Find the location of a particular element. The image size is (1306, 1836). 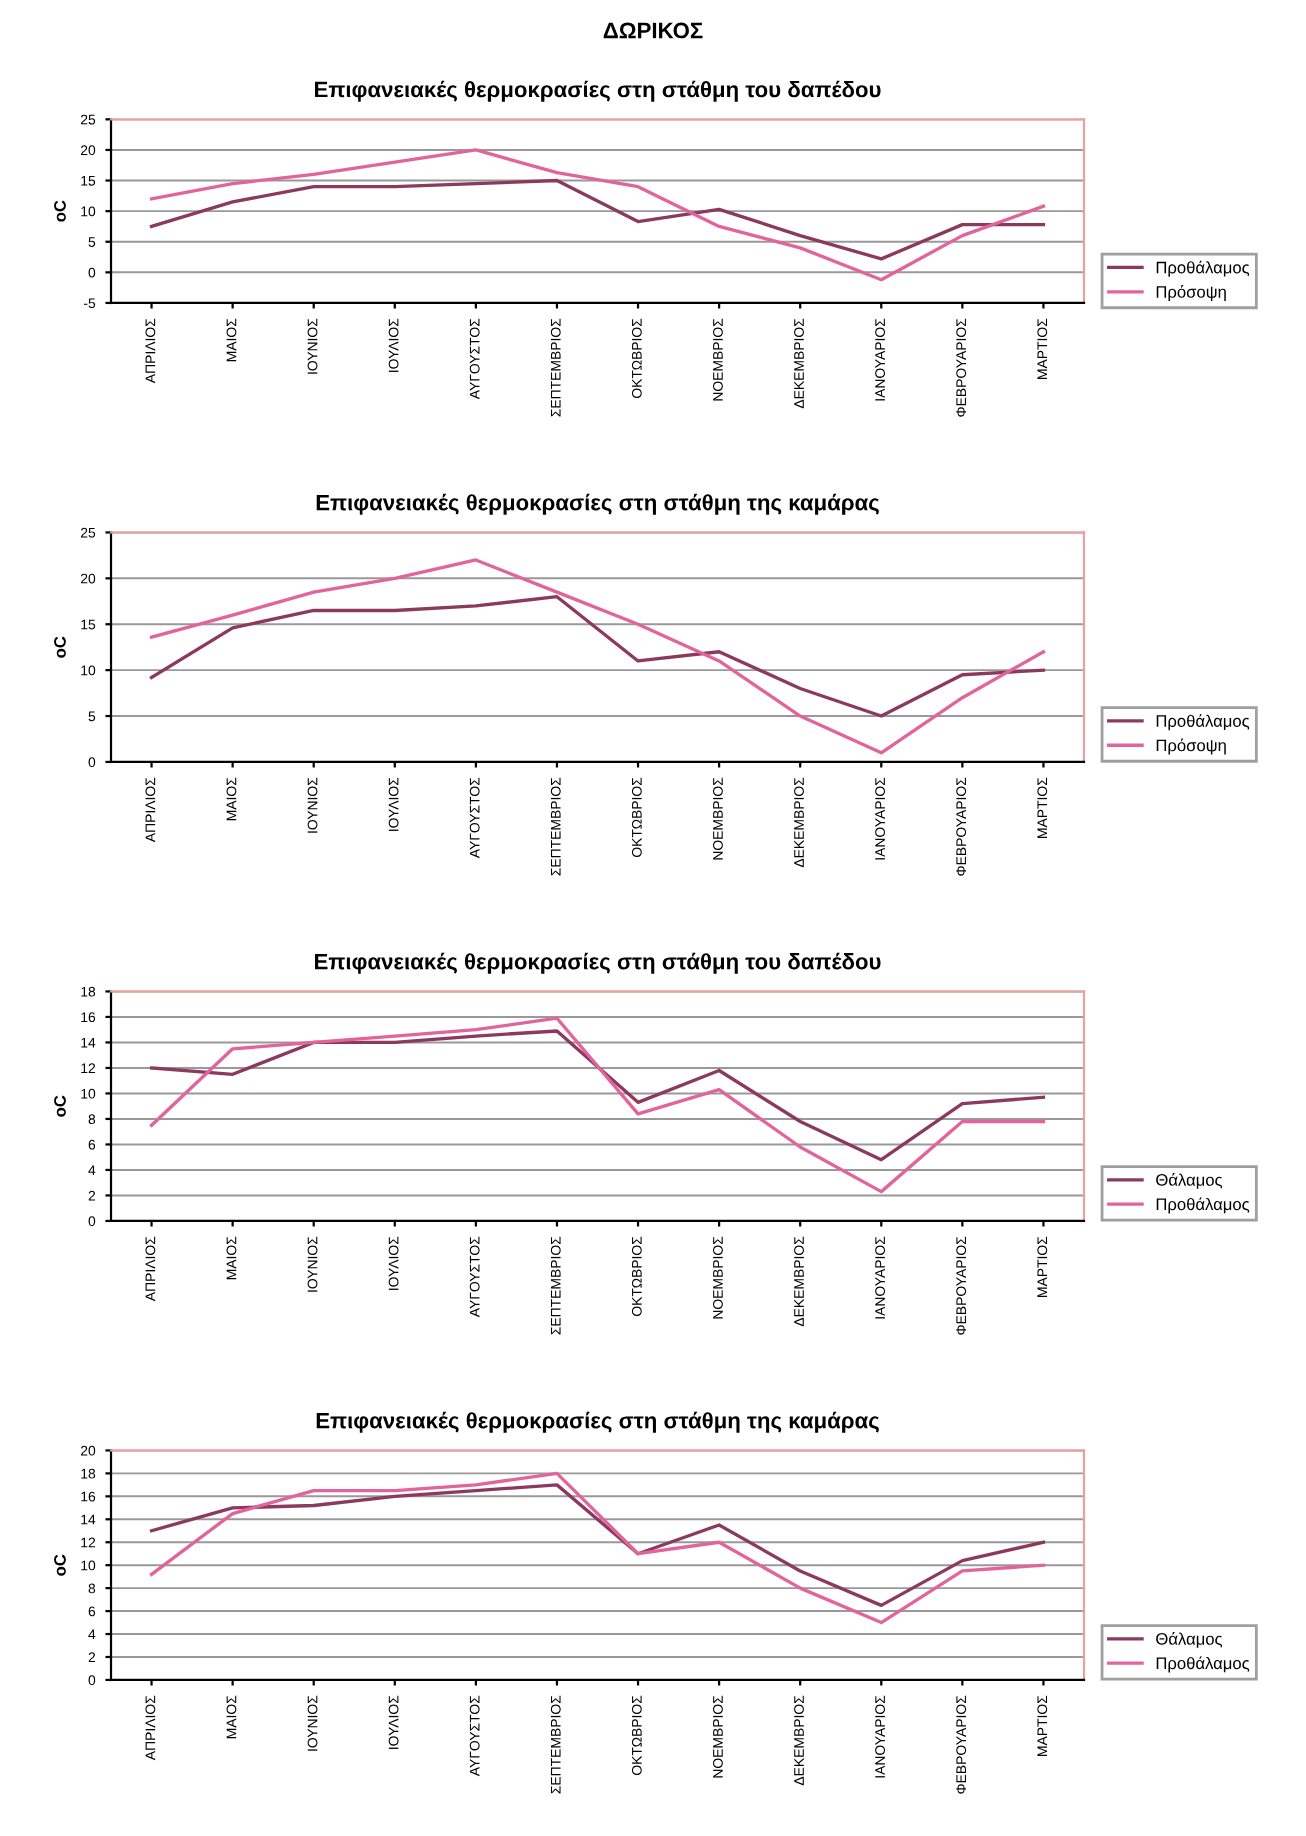

chart-title: ΔΩΡΙΚΟΣ is located at coordinates (653, 30).